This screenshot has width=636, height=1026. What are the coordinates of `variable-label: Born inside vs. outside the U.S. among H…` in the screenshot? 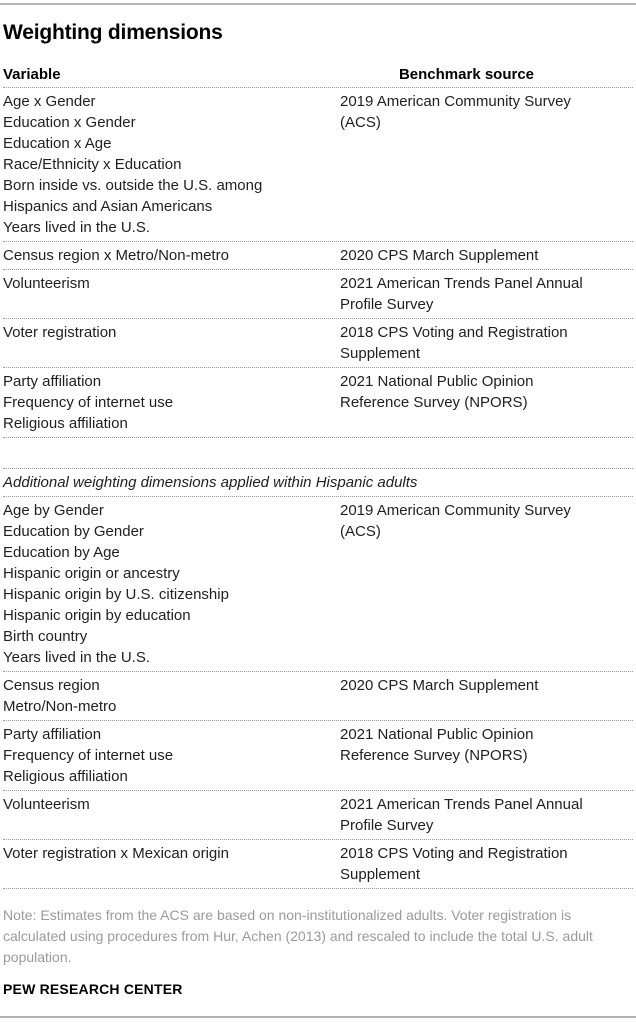 It's located at (133, 196).